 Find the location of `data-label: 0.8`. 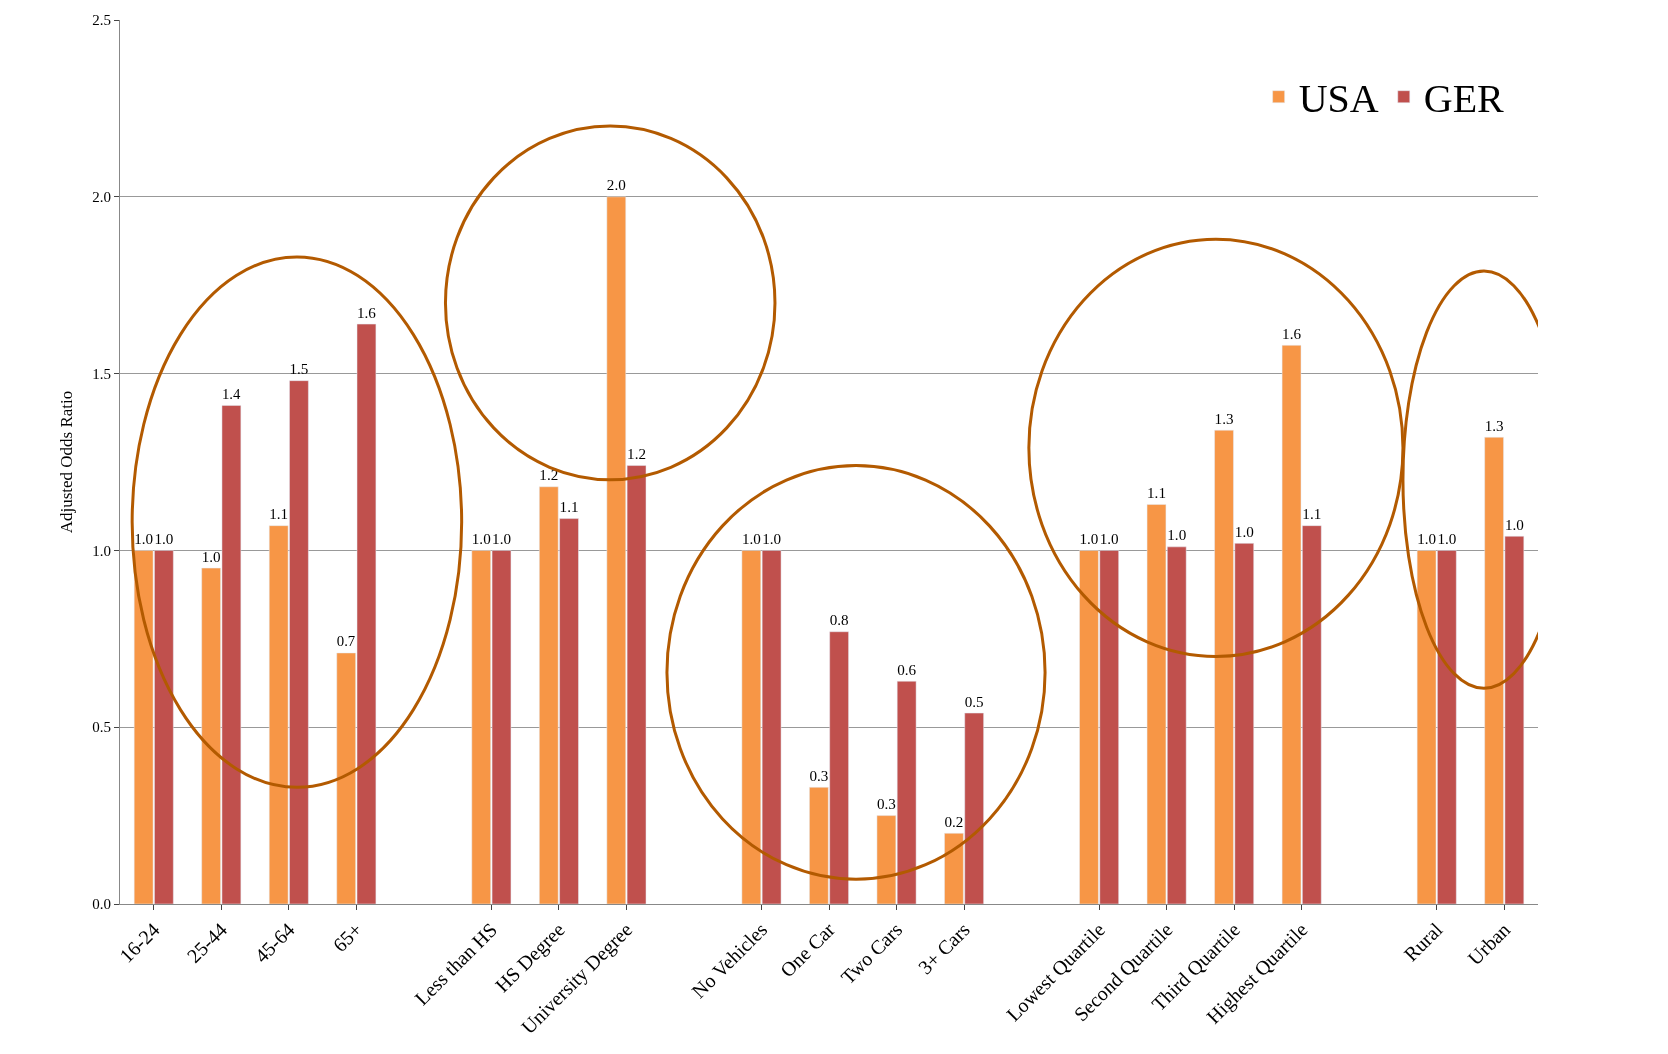

data-label: 0.8 is located at coordinates (839, 620).